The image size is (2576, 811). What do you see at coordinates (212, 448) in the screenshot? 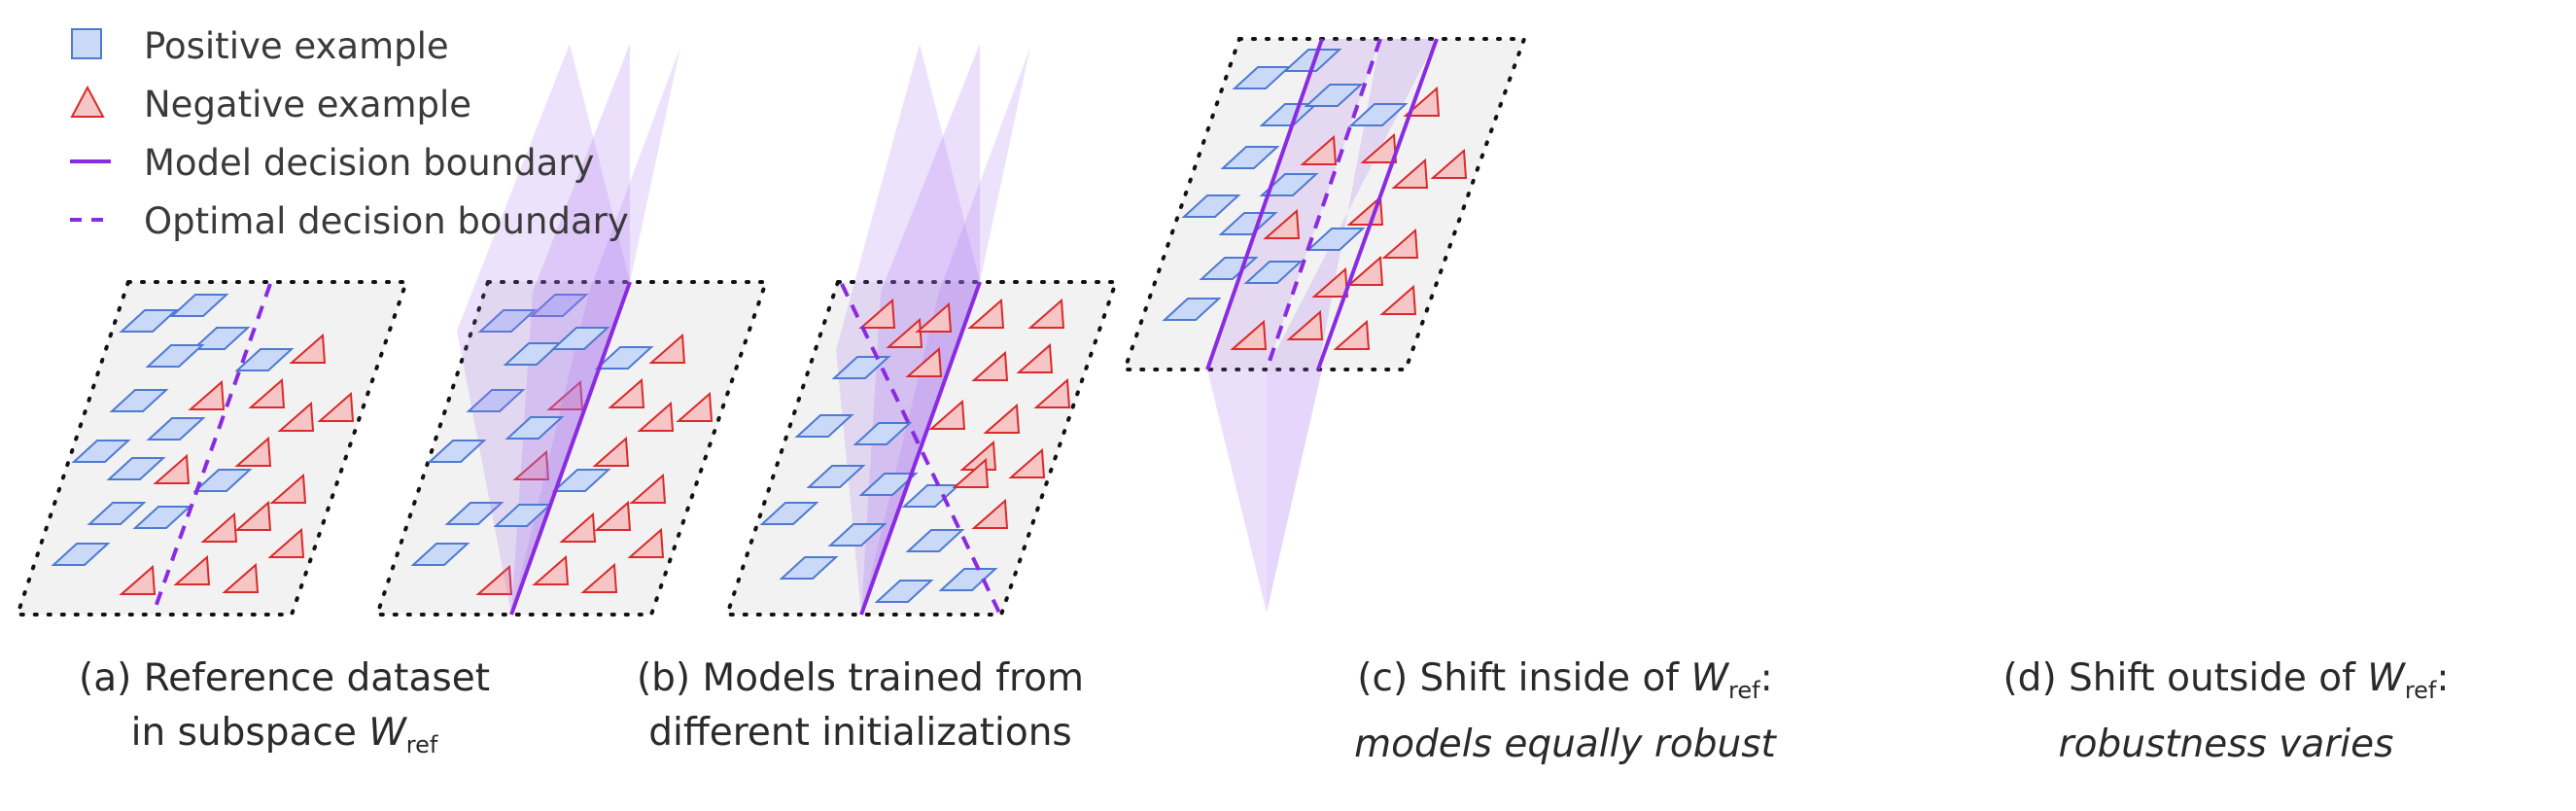
I see `optimal-boundary-a` at bounding box center [212, 448].